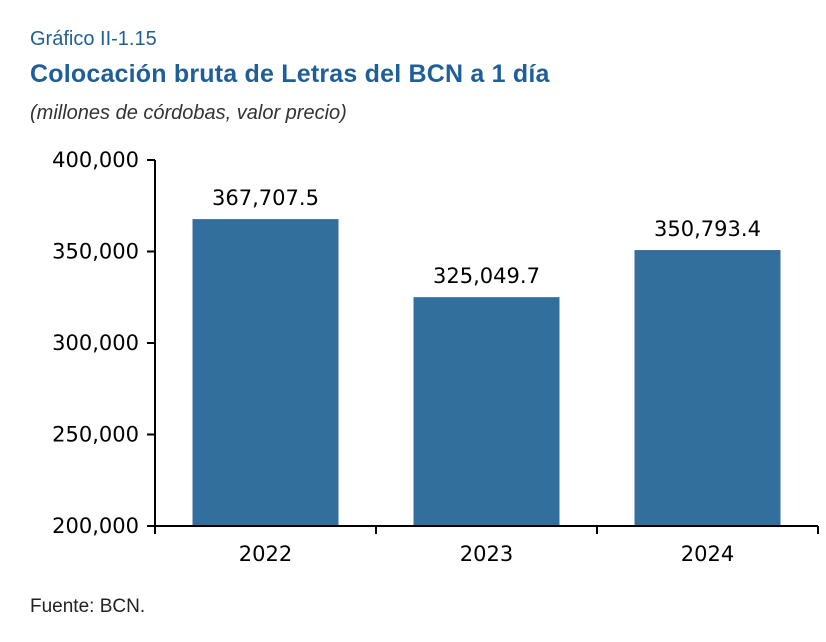 The height and width of the screenshot is (642, 826). I want to click on category-labels: 2022 2023 2024, so click(486, 554).